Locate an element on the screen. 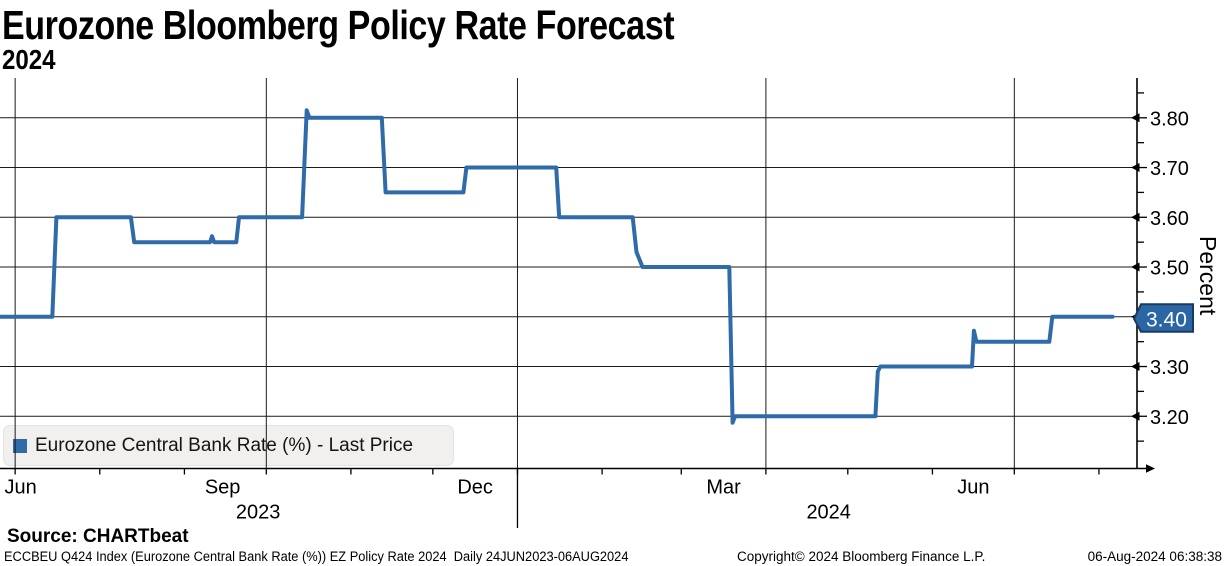 Image resolution: width=1224 pixels, height=566 pixels. svg-text: 2024 is located at coordinates (828, 513).